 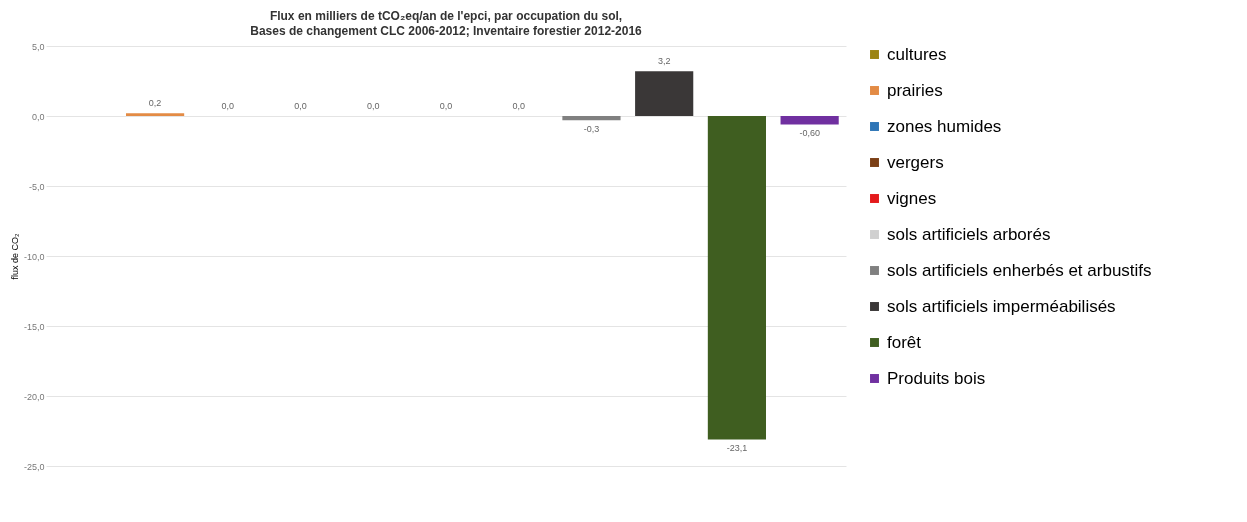 What do you see at coordinates (34, 256) in the screenshot?
I see `y-tick-label: -10,0` at bounding box center [34, 256].